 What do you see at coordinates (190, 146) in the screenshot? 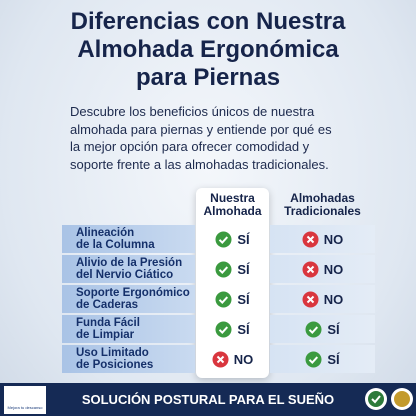
I see `text-line: la mejor opción para ofrecer comodidad y` at bounding box center [190, 146].